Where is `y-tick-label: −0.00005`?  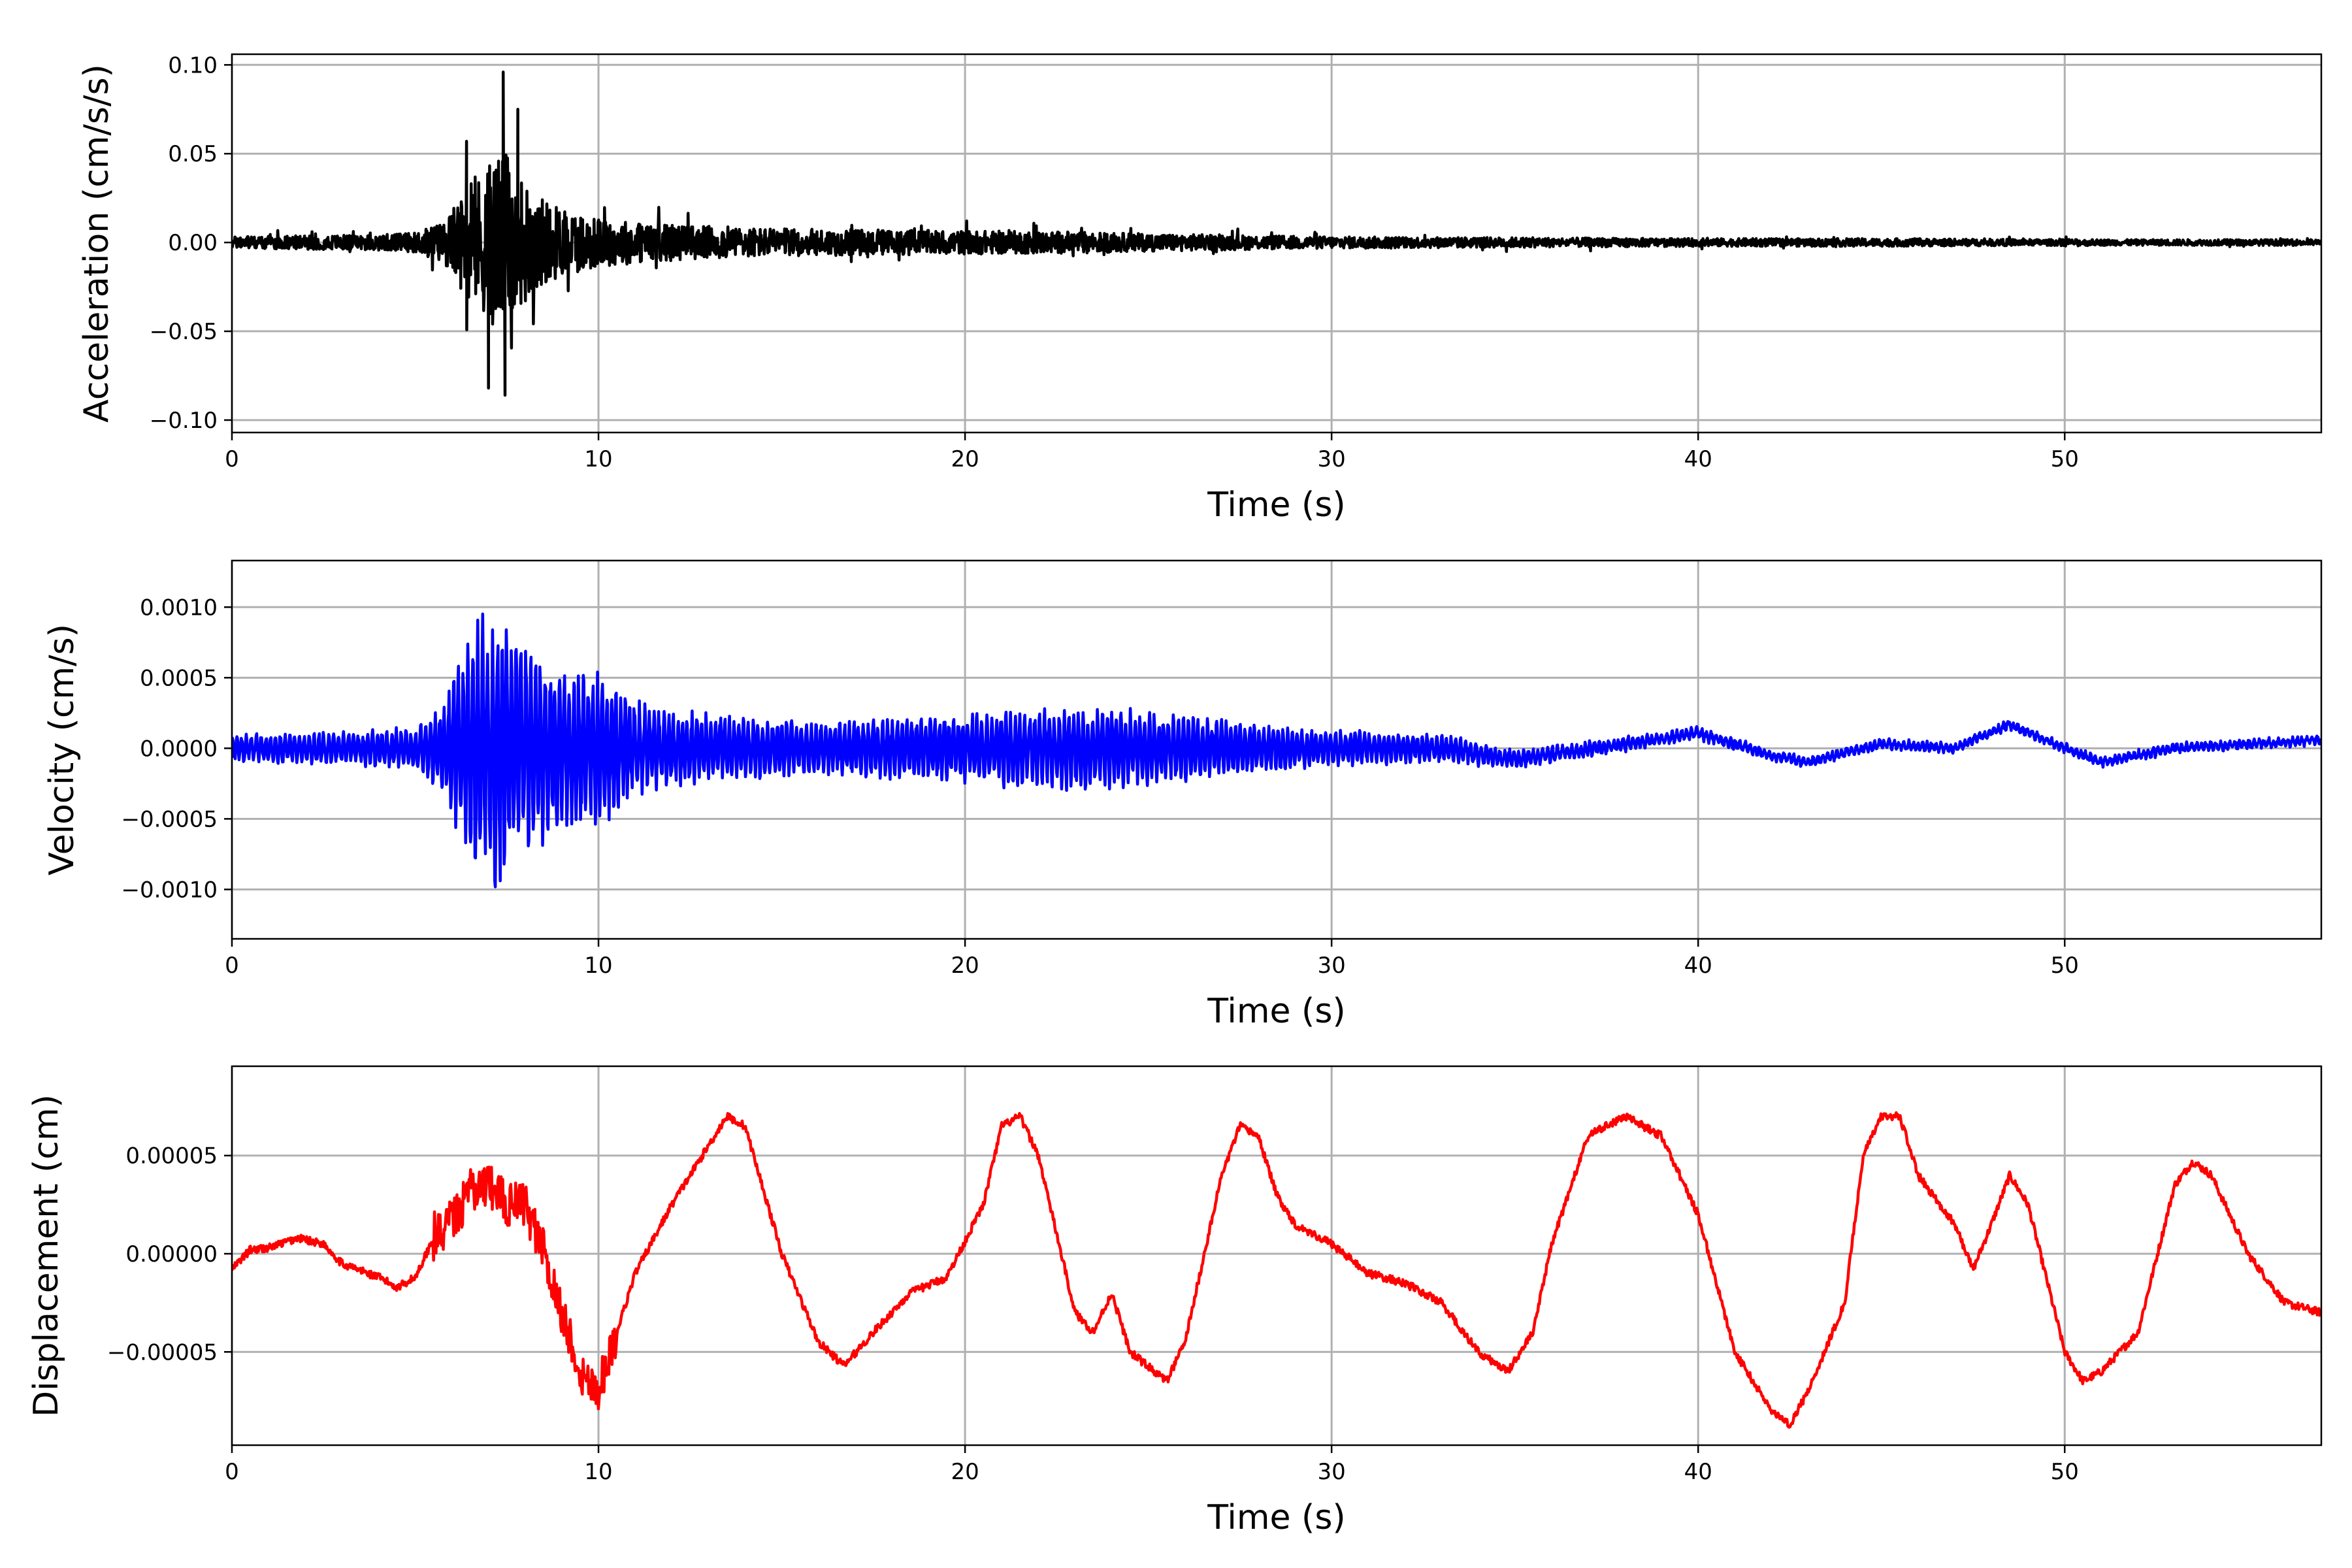 y-tick-label: −0.00005 is located at coordinates (162, 1352).